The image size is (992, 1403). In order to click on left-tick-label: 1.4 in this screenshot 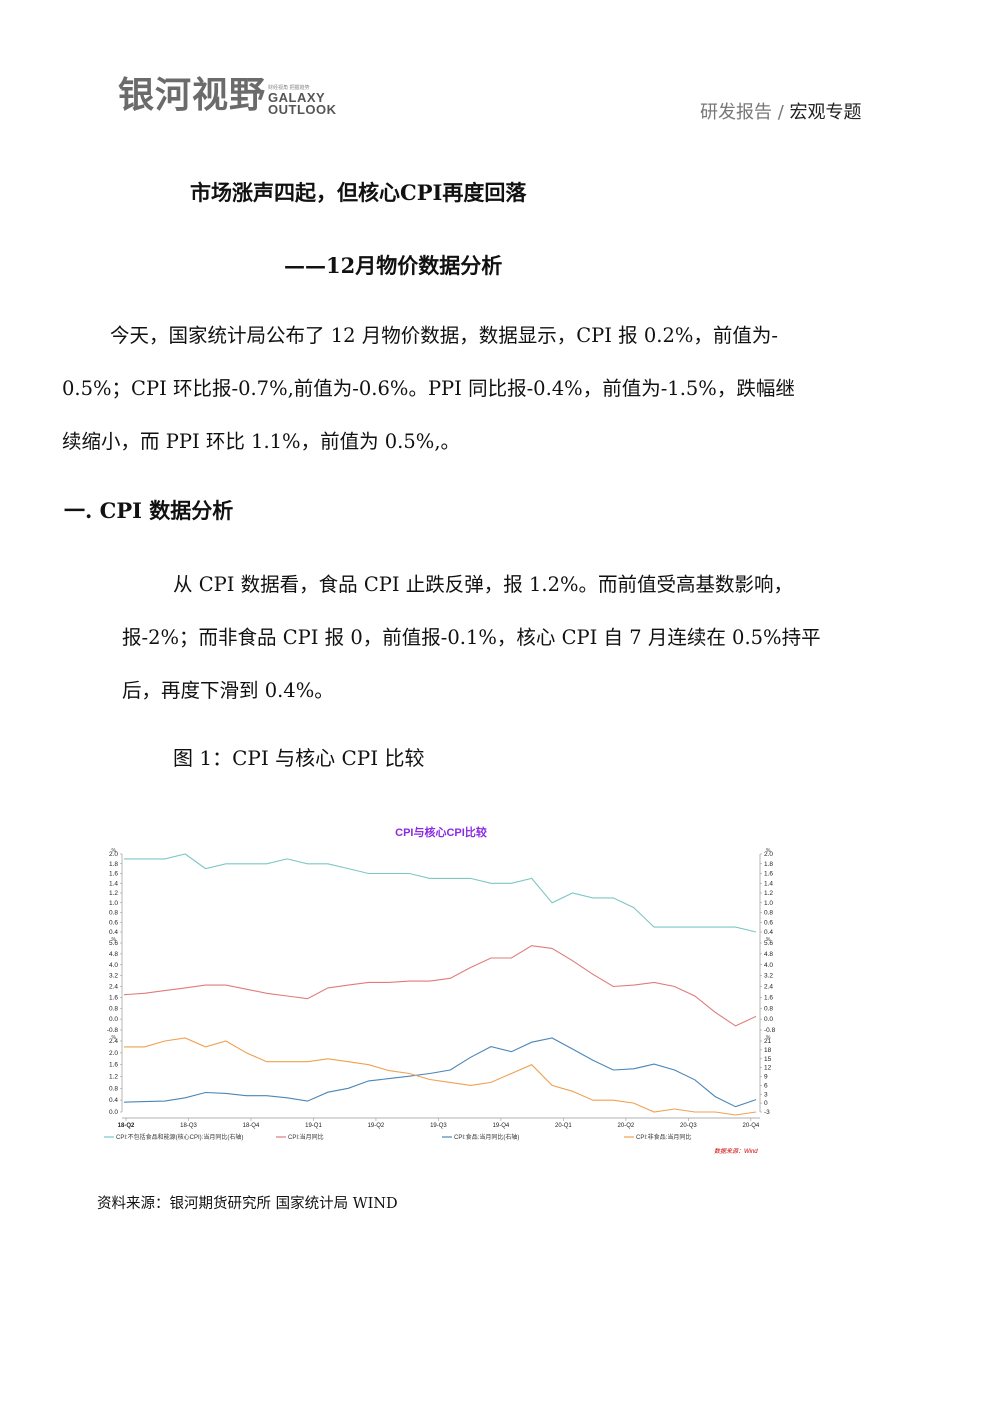, I will do `click(113, 883)`.